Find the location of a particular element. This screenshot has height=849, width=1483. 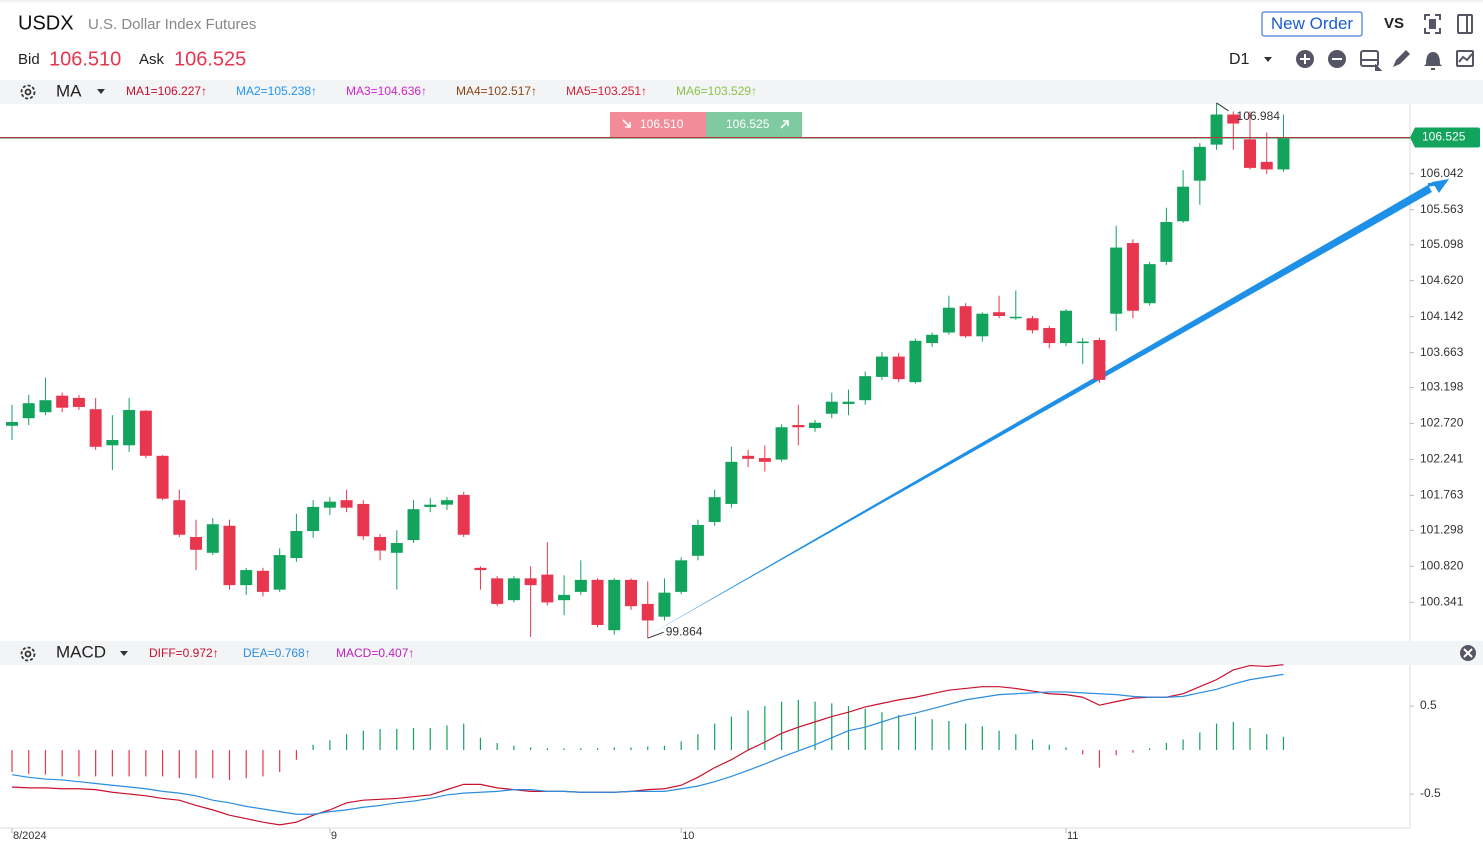

alert-icon is located at coordinates (1433, 61).